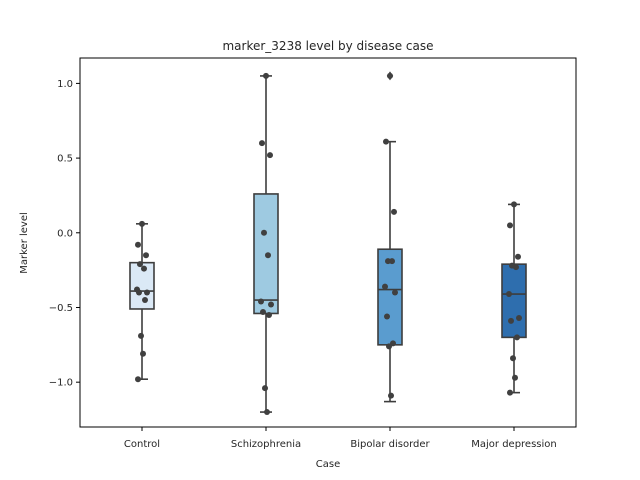 Image resolution: width=640 pixels, height=480 pixels. I want to click on y-axis-label: Marker level, so click(24, 243).